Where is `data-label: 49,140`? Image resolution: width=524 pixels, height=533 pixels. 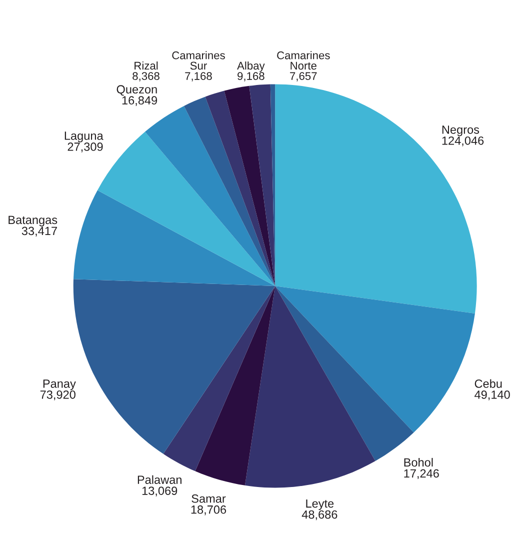
data-label: 49,140 is located at coordinates (492, 395).